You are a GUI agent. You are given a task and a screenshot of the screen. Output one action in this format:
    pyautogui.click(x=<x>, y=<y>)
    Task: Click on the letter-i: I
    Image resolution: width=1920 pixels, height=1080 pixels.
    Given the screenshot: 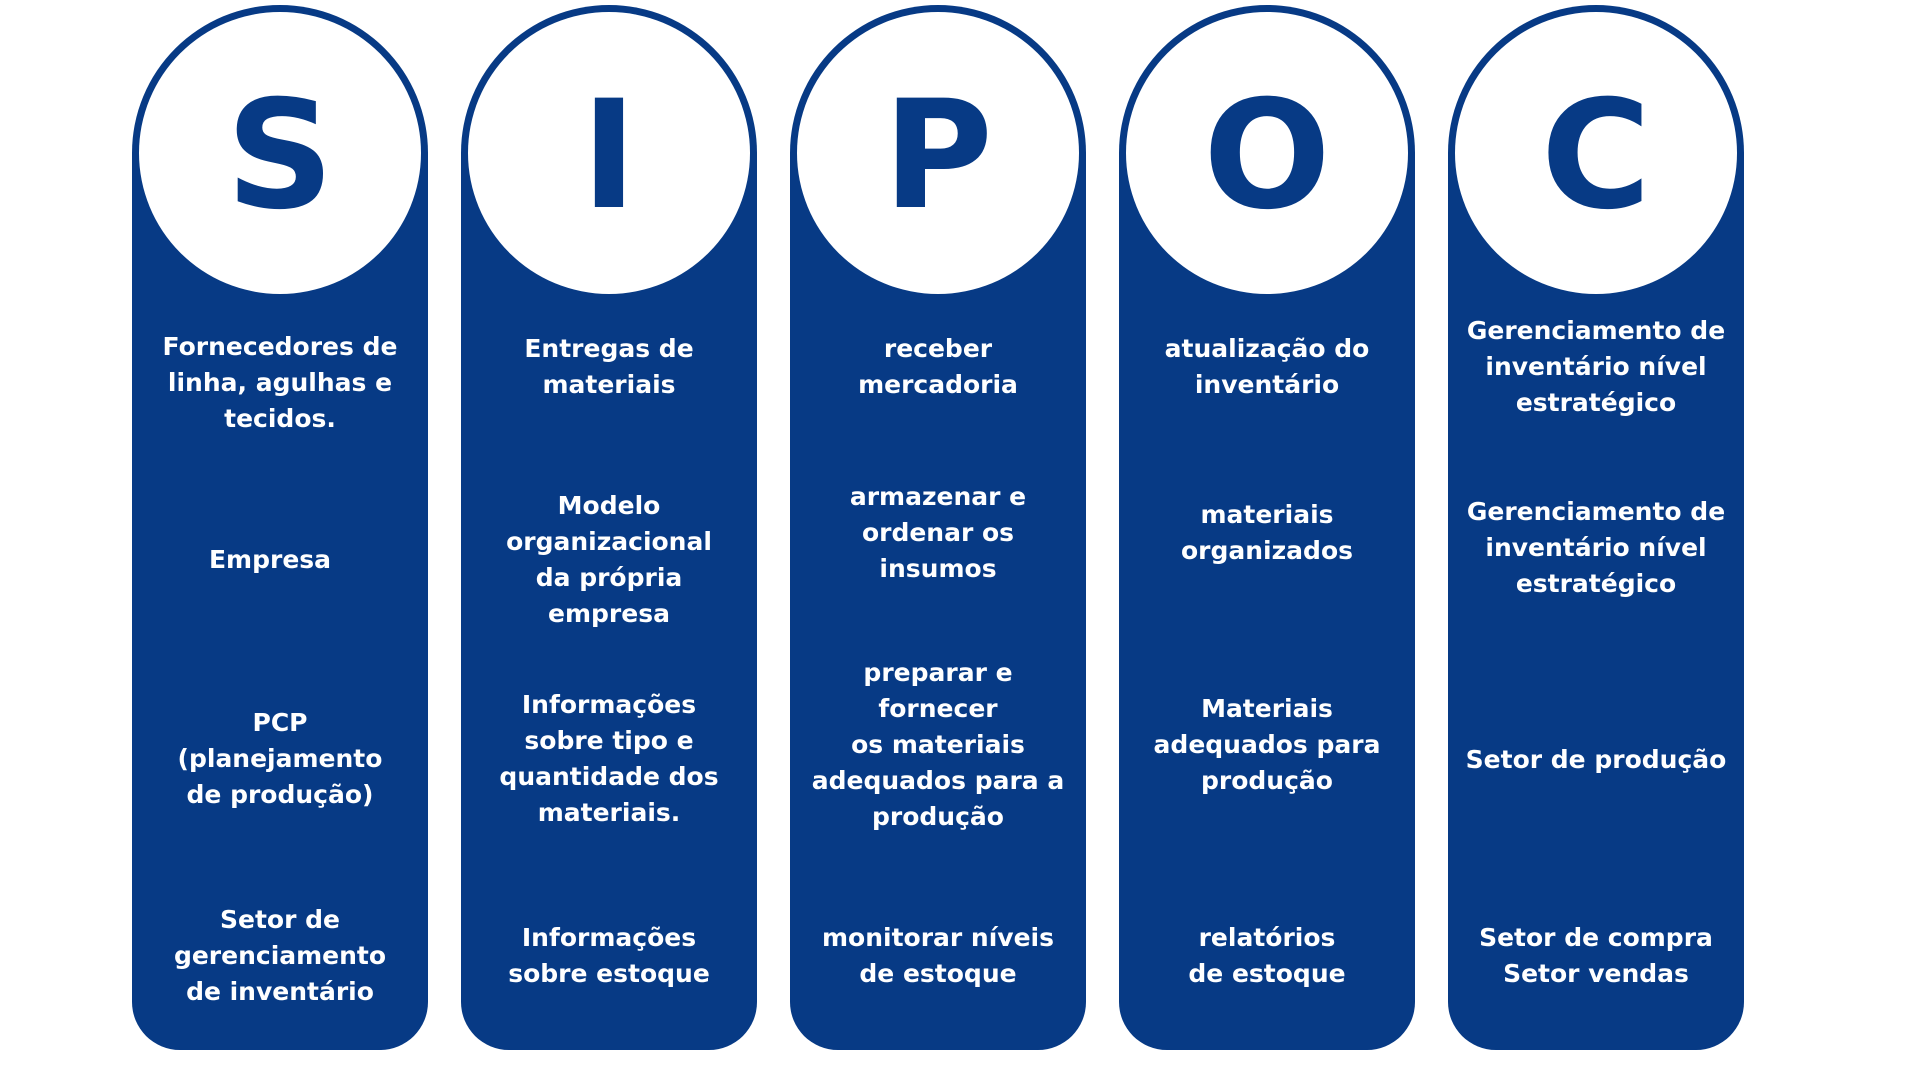 What is the action you would take?
    pyautogui.click(x=609, y=156)
    